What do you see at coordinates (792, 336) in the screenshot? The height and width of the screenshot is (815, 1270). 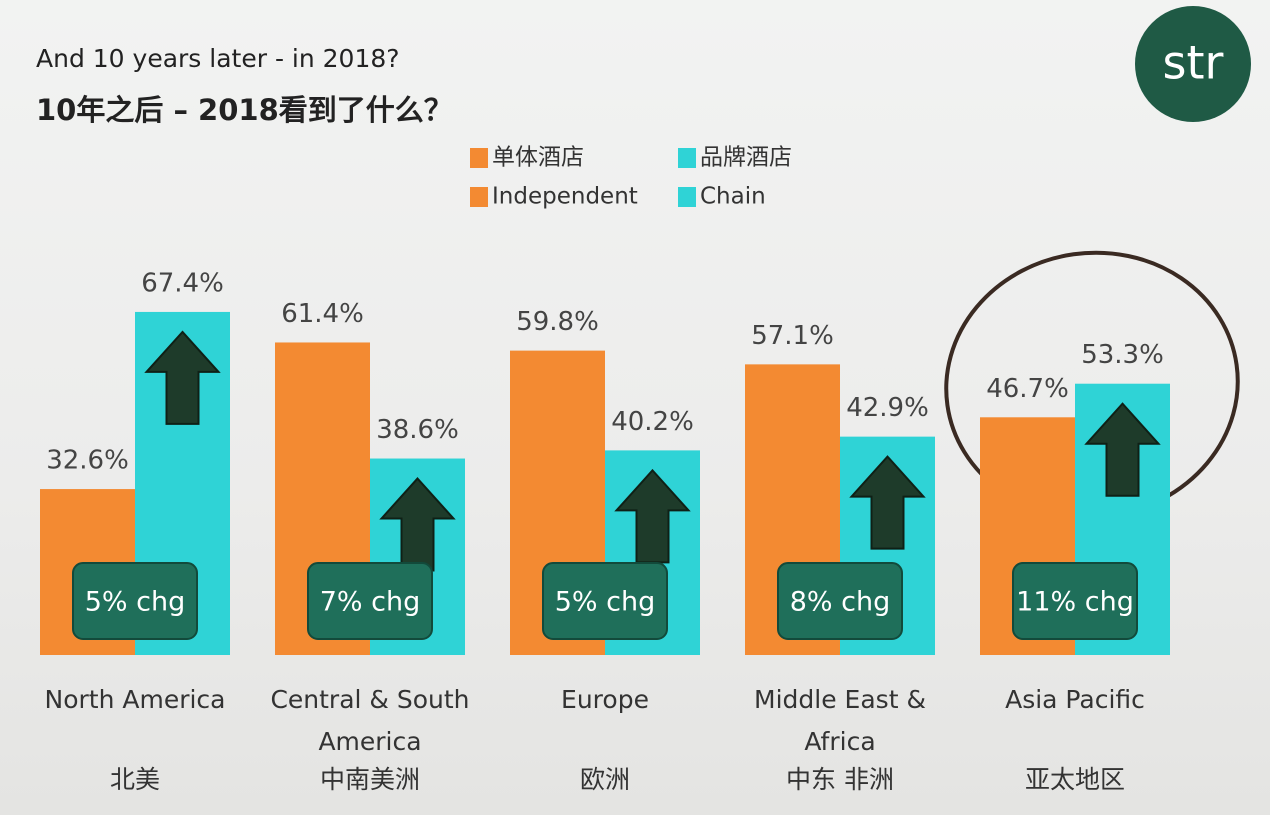 I see `value-label: 57.1%` at bounding box center [792, 336].